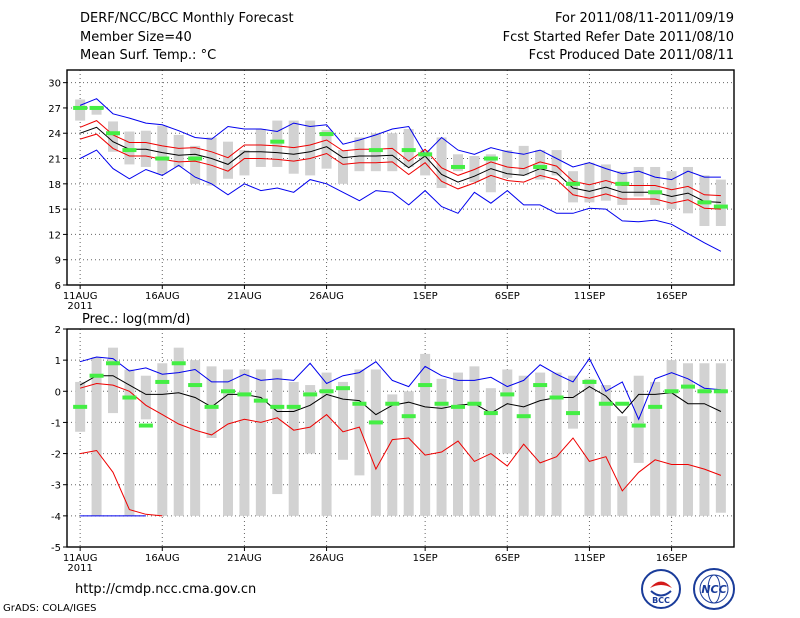 This screenshot has height=618, width=800. I want to click on temp-xtick-label-2: 21AUG, so click(244, 296).